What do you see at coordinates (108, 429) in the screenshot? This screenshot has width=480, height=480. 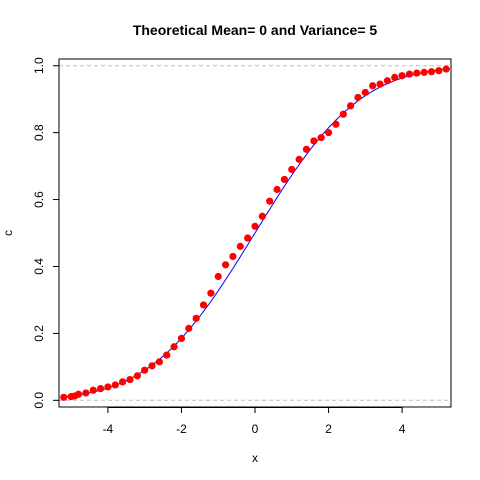 I see `x-tick-label: -4` at bounding box center [108, 429].